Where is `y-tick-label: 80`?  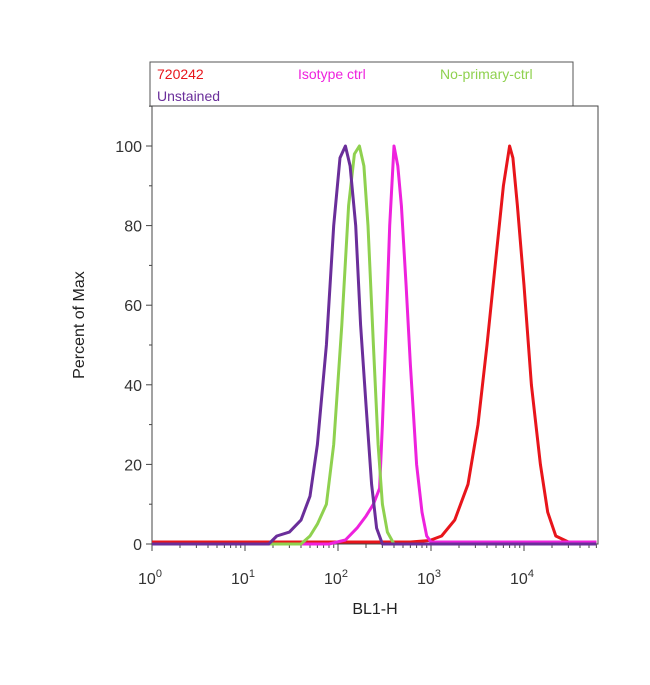
y-tick-label: 80 is located at coordinates (133, 227).